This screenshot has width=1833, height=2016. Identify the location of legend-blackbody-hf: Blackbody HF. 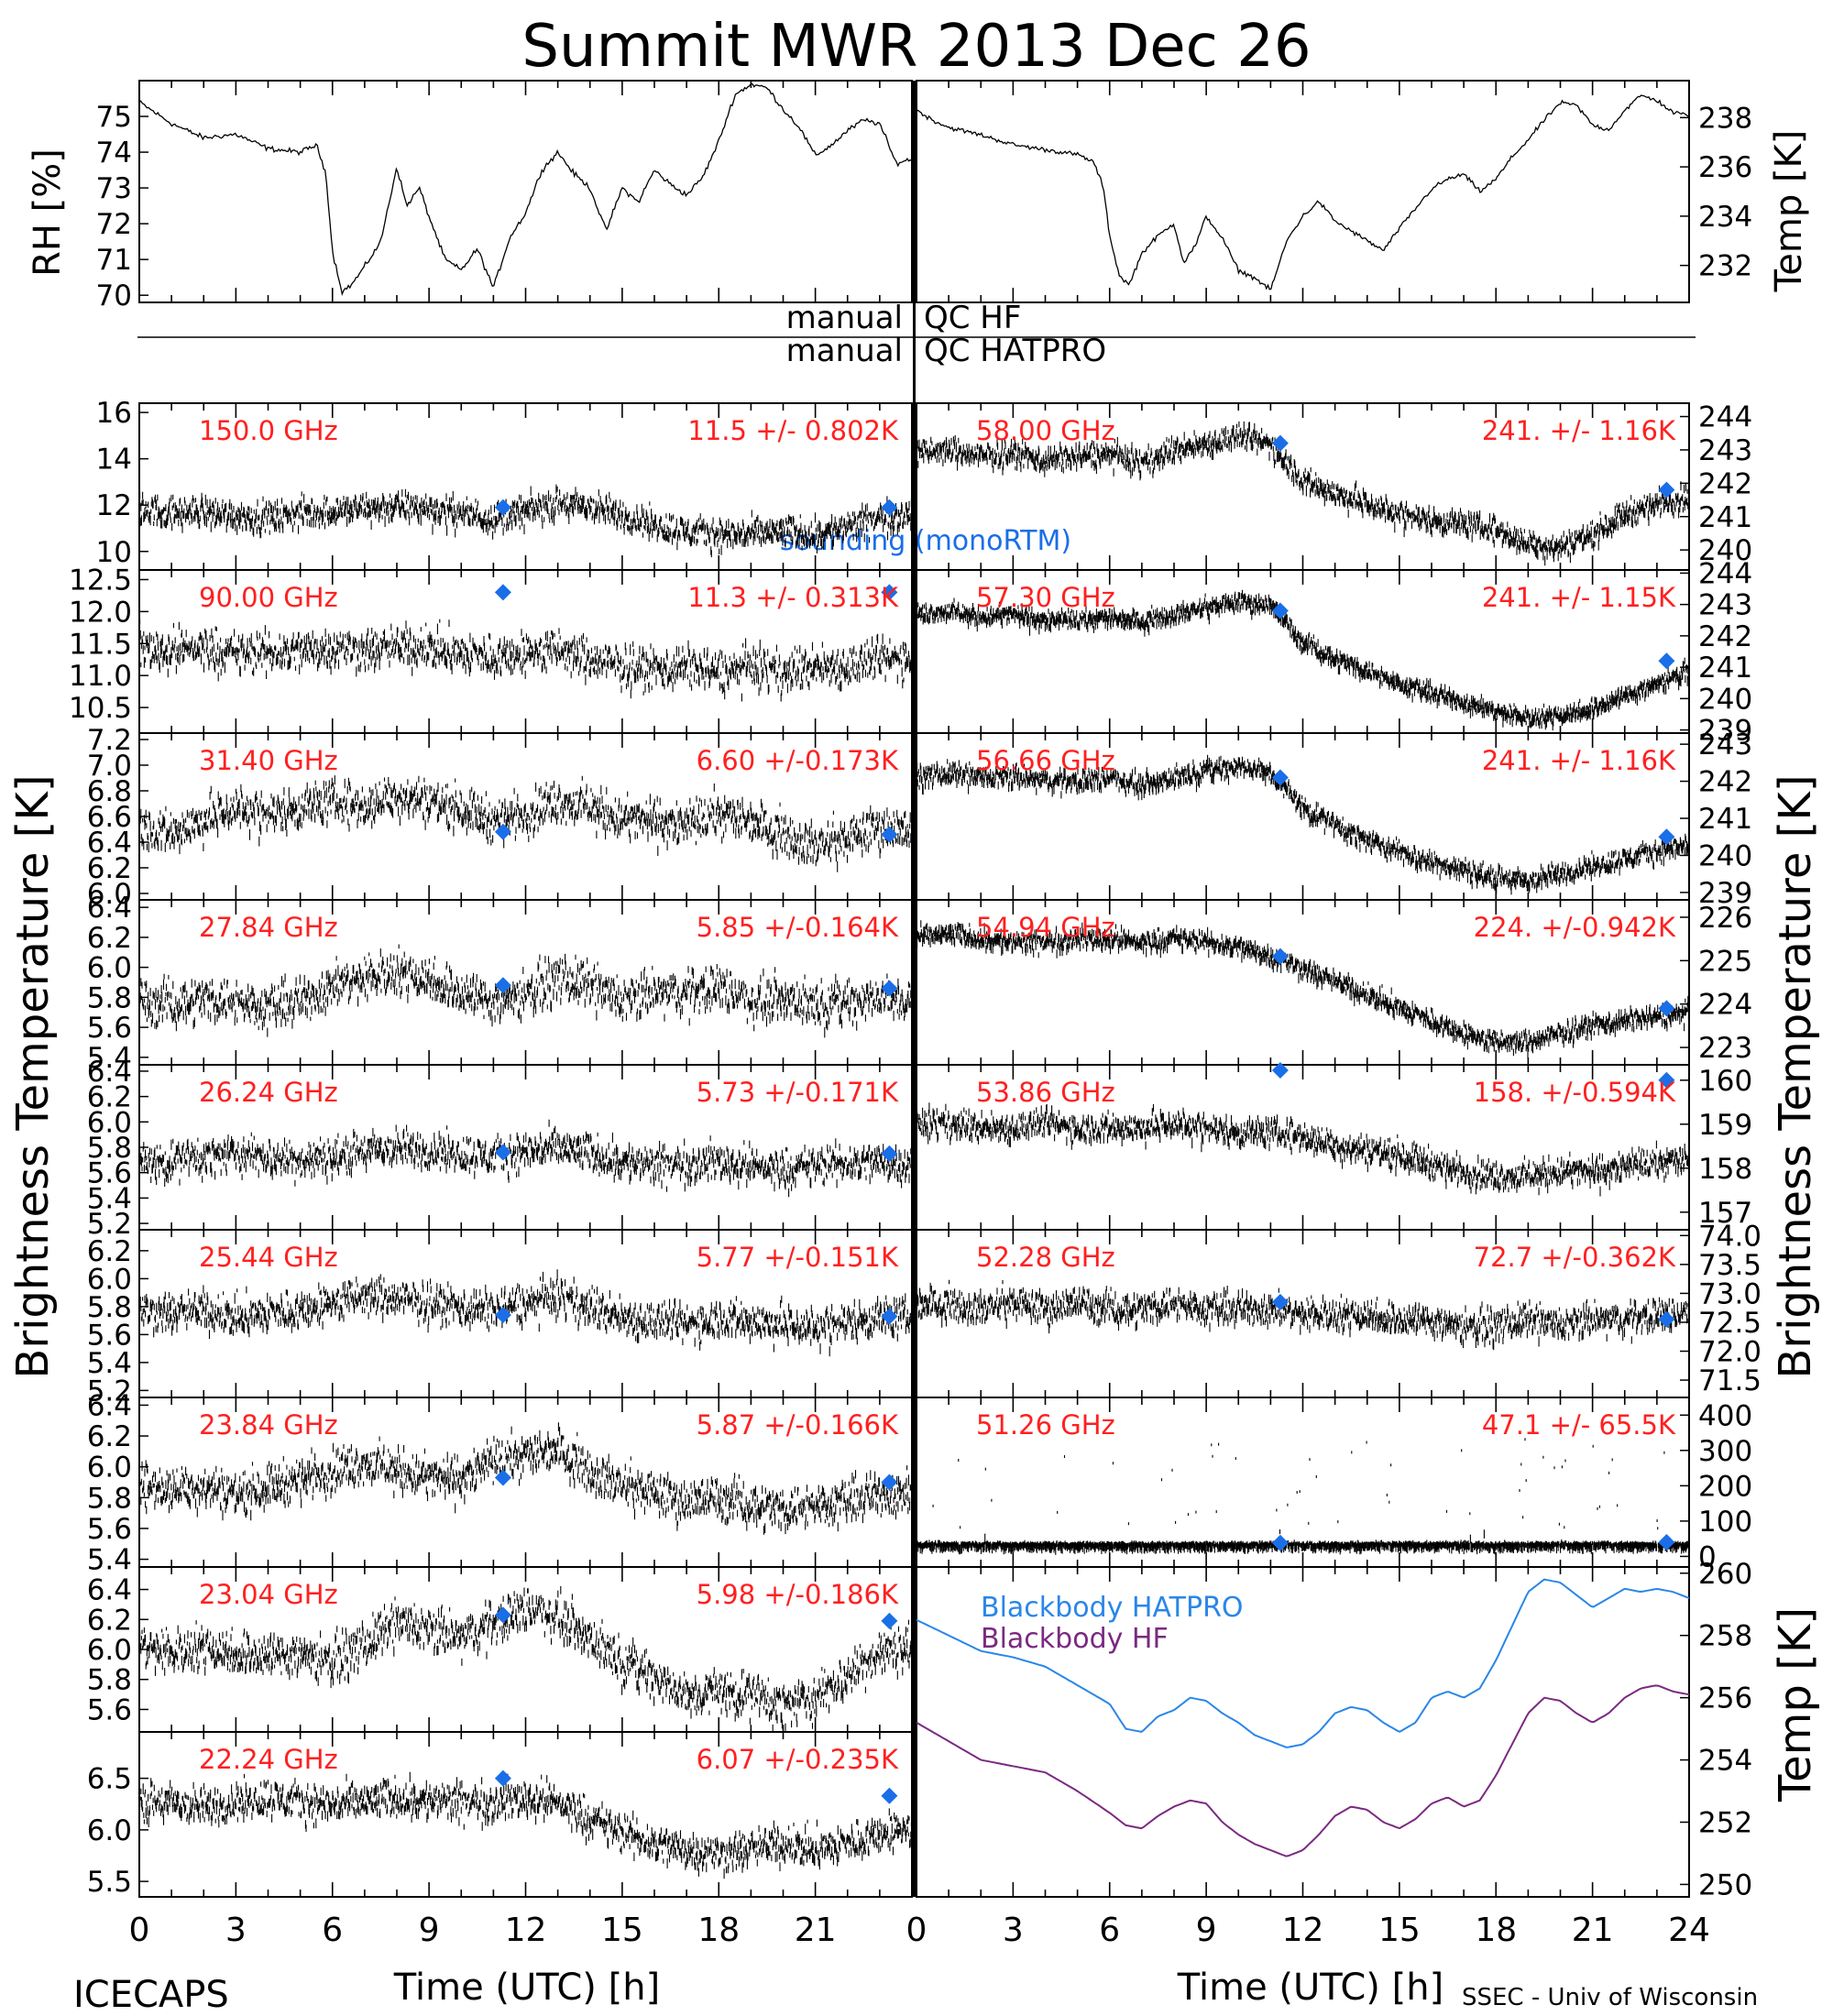
(1075, 1639).